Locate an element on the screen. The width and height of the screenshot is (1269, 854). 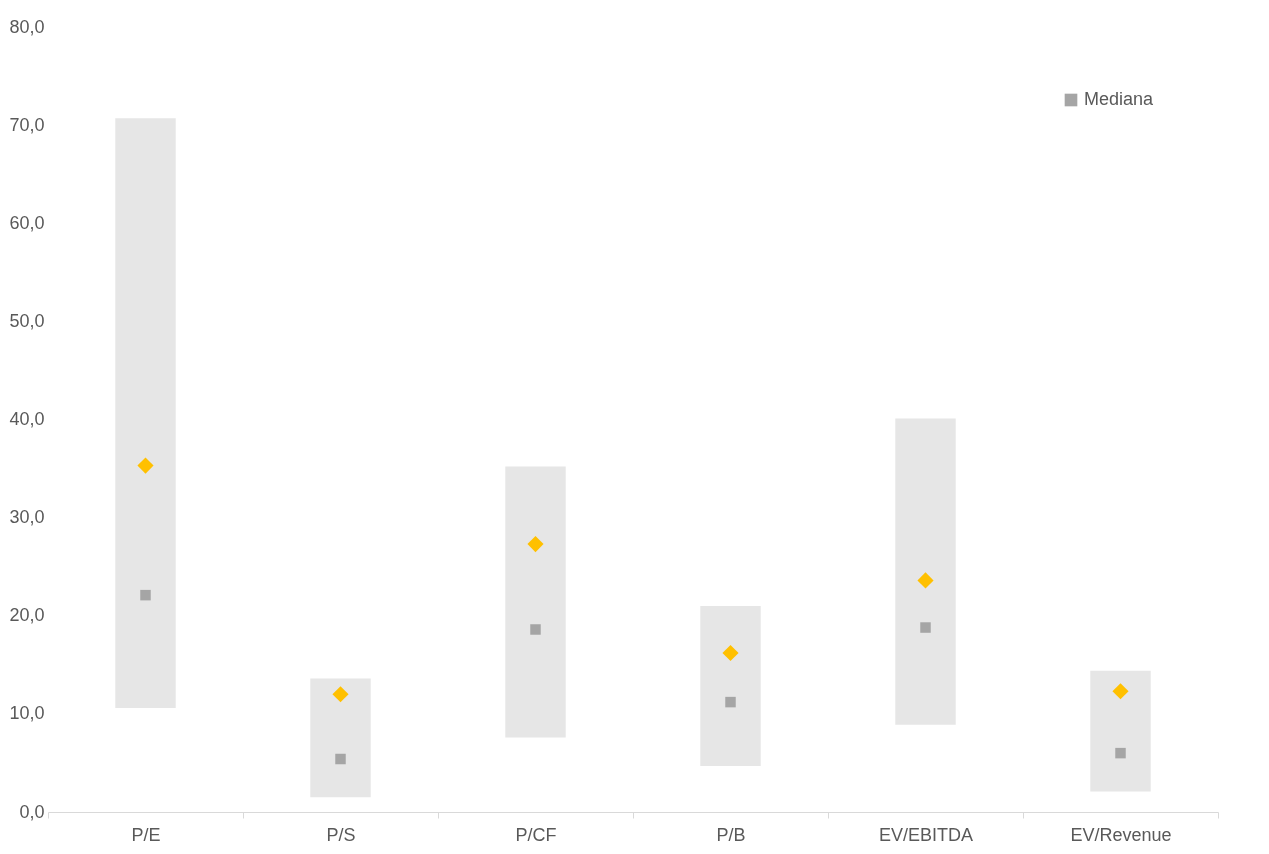
y-tick-label: 60,0 is located at coordinates (27, 222).